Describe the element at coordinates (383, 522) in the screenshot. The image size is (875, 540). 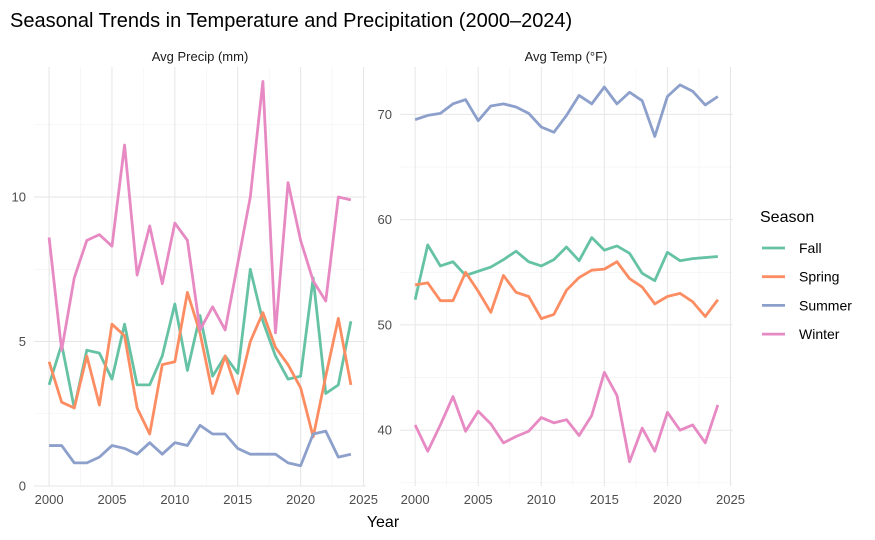
I see `x-axis-label: Year` at that location.